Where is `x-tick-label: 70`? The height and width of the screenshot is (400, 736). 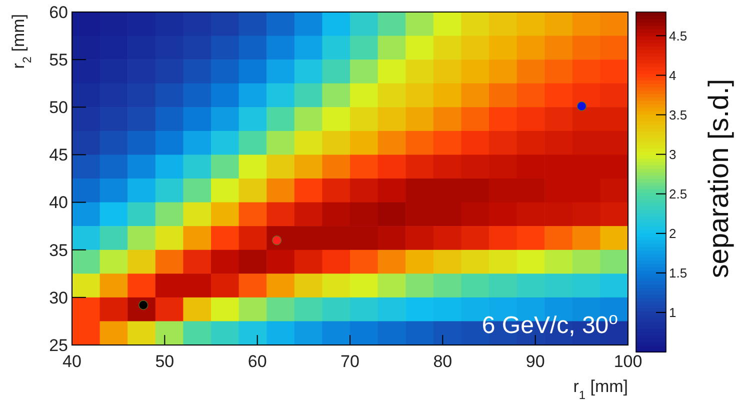 x-tick-label: 70 is located at coordinates (350, 361).